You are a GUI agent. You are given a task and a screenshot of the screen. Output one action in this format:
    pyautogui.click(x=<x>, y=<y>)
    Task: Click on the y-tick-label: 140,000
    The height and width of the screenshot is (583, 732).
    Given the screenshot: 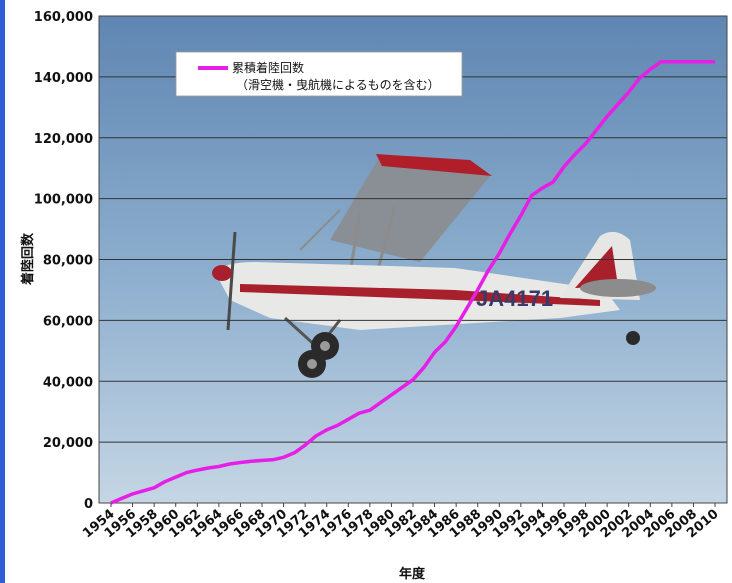 What is the action you would take?
    pyautogui.click(x=63, y=78)
    